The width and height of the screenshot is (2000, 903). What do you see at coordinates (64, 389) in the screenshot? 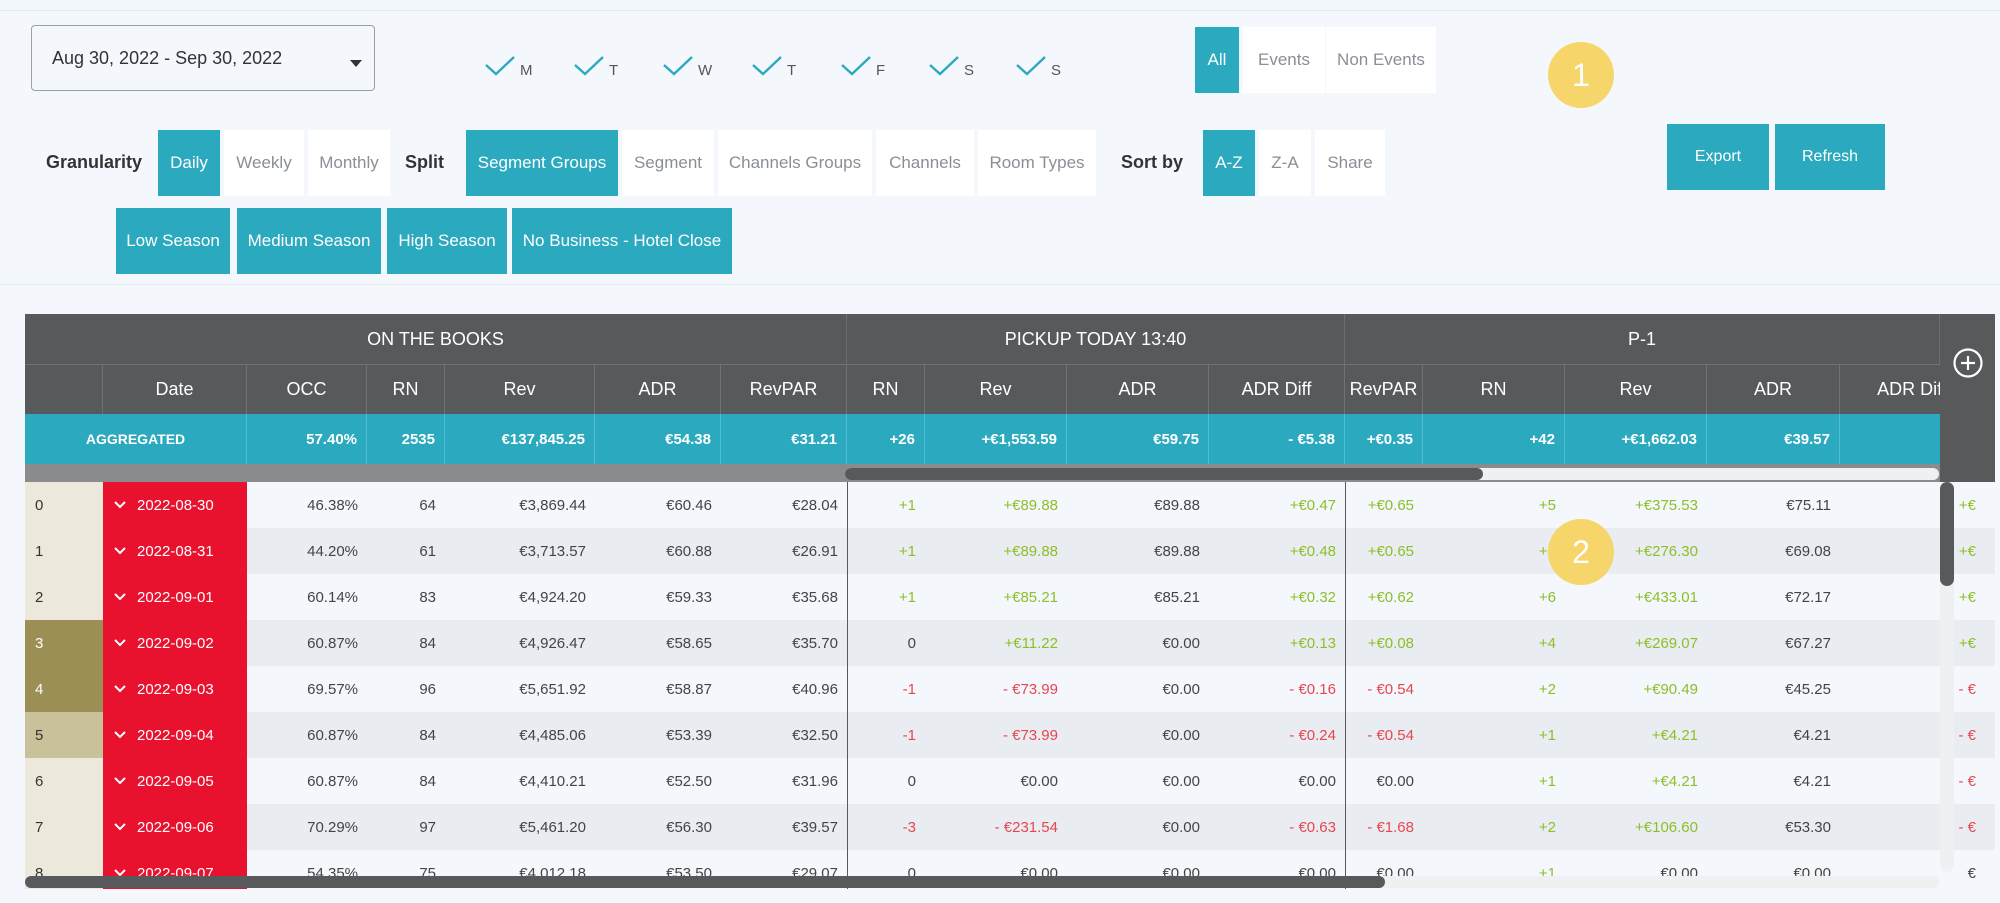
I see `column-header` at bounding box center [64, 389].